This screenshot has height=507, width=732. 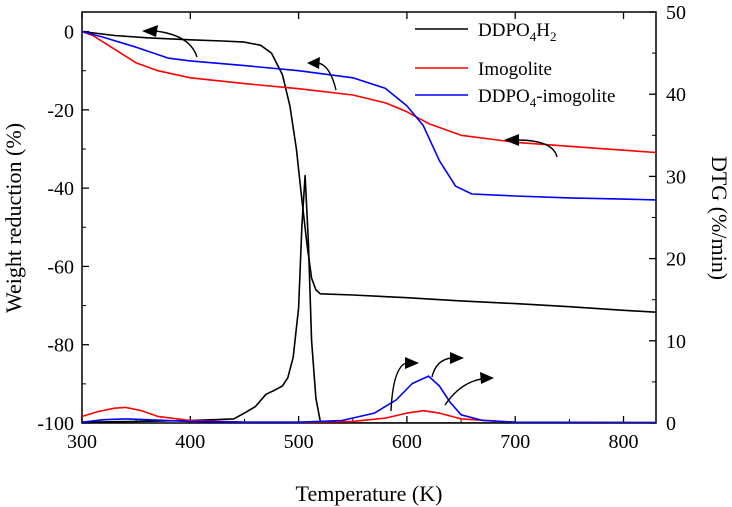 I want to click on arrow-imogolite-weight, so click(x=537, y=148).